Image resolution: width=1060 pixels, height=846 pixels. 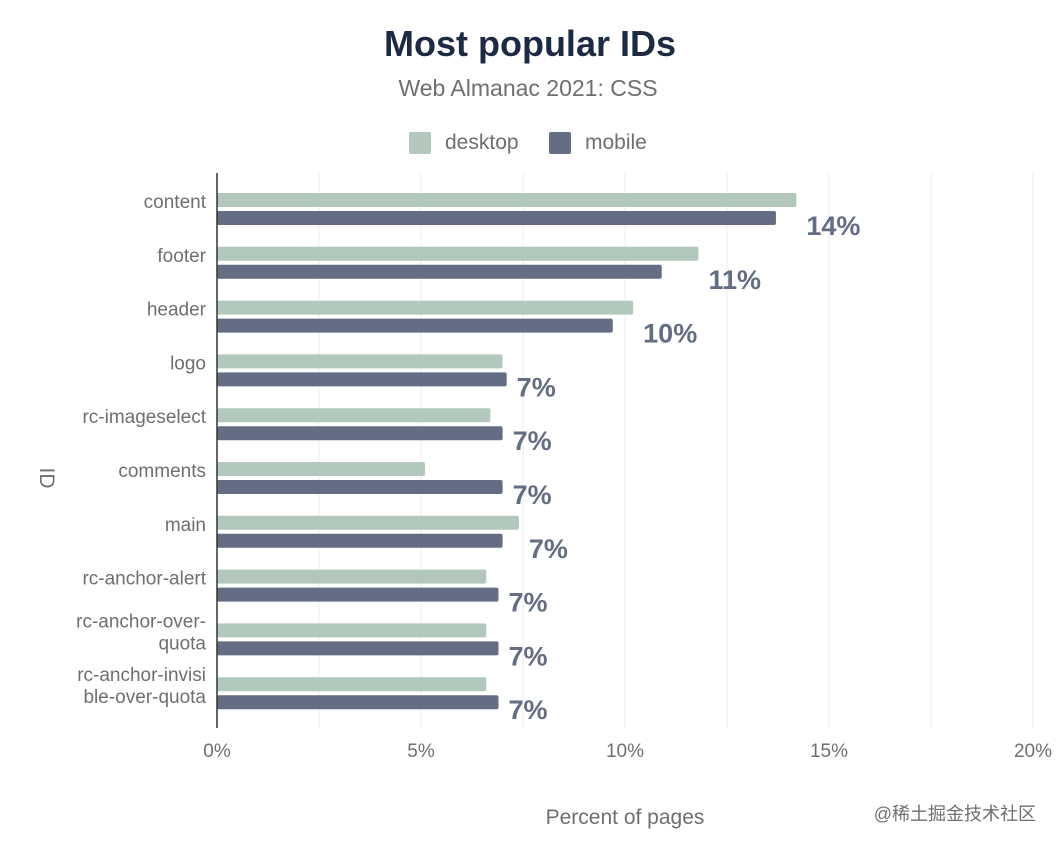 What do you see at coordinates (527, 88) in the screenshot?
I see `chart-subtitle: Web Almanac 2021: CSS` at bounding box center [527, 88].